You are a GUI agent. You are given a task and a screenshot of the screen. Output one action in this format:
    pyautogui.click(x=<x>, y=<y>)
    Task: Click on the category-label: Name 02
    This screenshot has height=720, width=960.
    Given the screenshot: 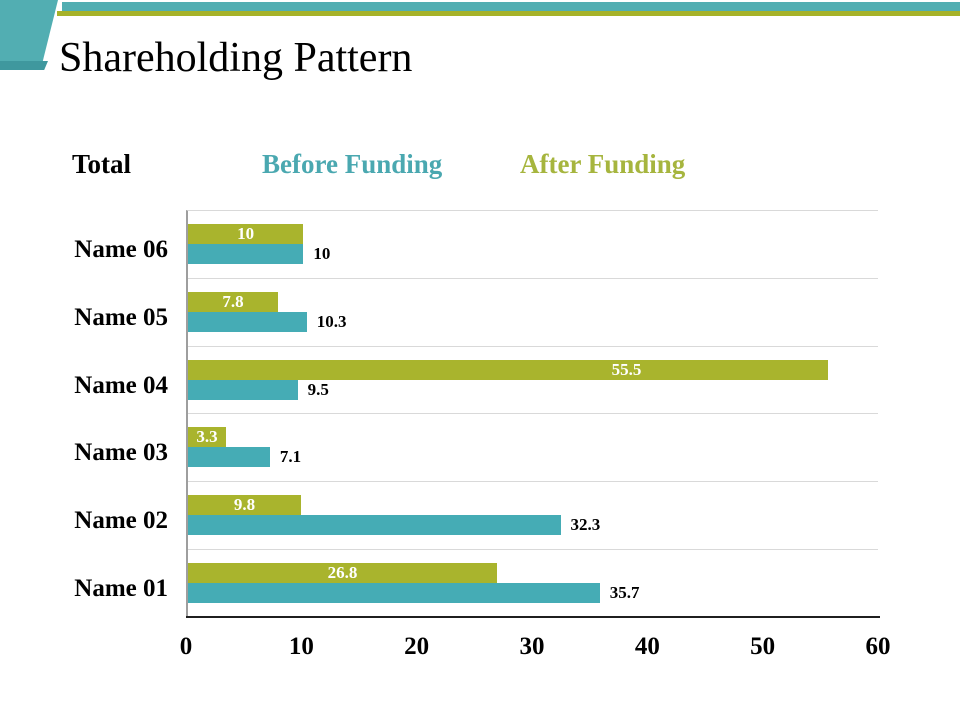 What is the action you would take?
    pyautogui.click(x=121, y=521)
    